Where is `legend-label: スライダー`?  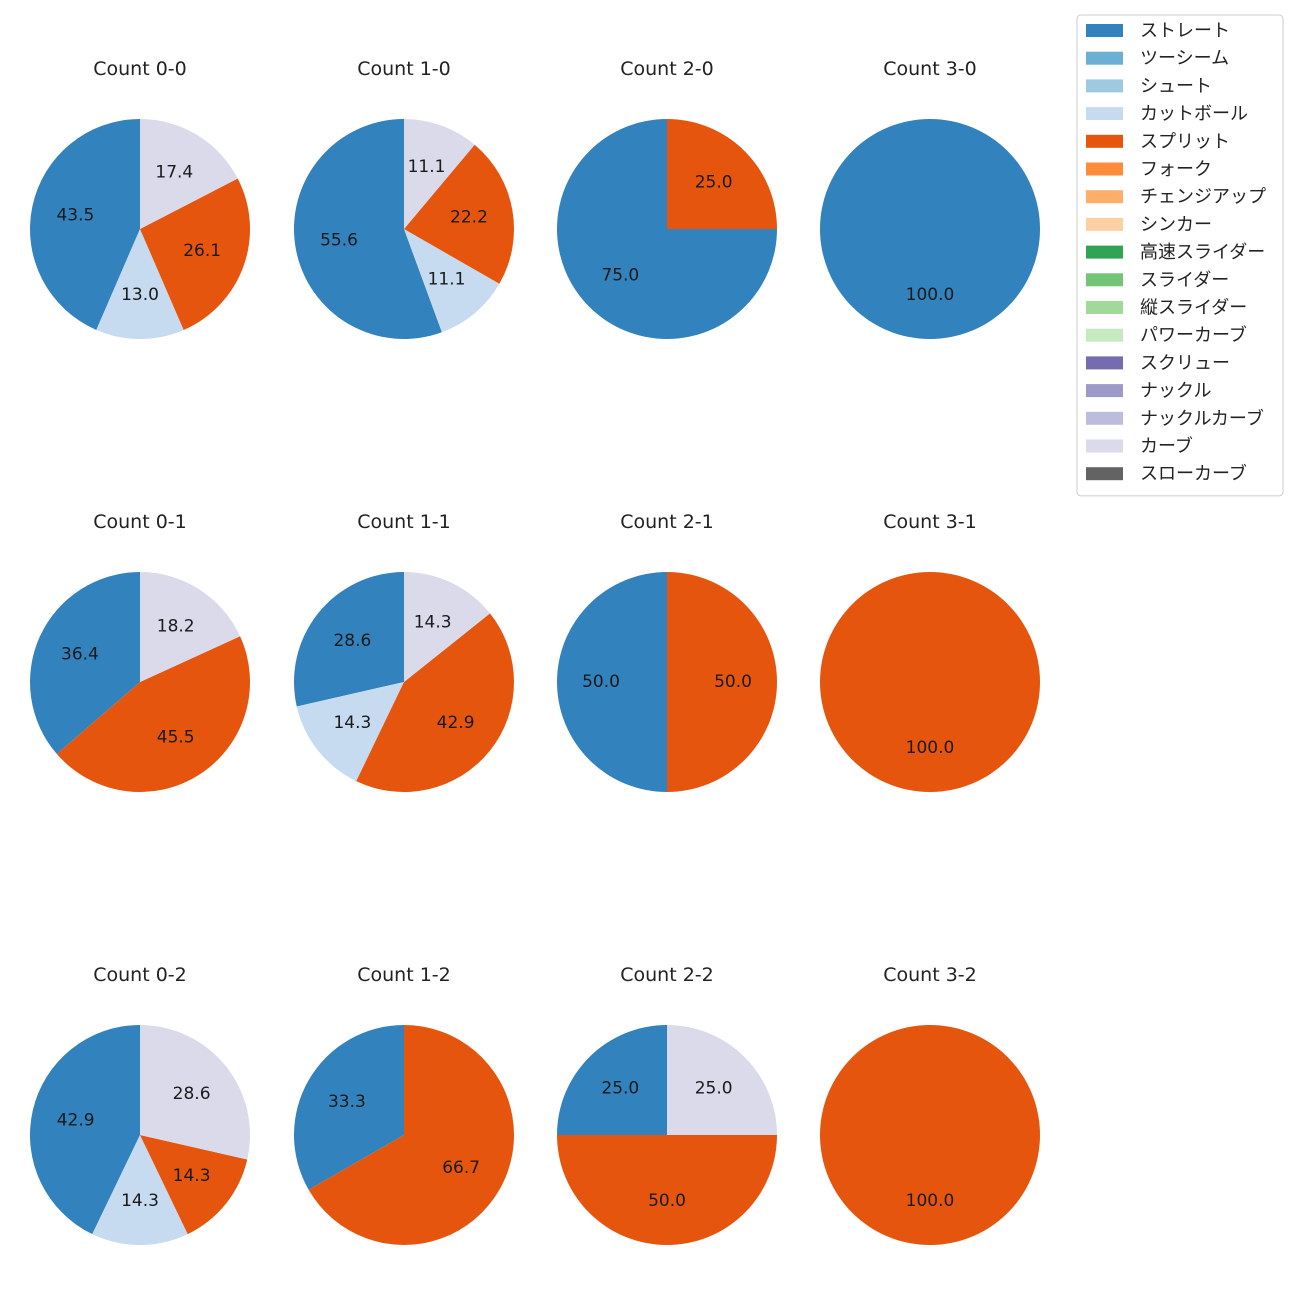
legend-label: スライダー is located at coordinates (1184, 280).